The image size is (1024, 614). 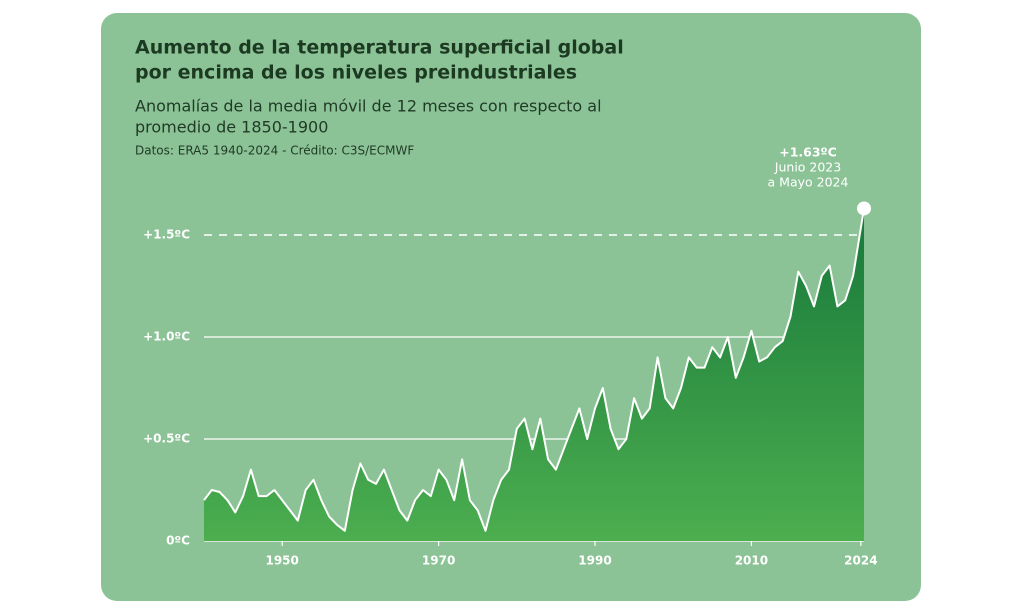 What do you see at coordinates (438, 561) in the screenshot?
I see `x-tick-label: 1970` at bounding box center [438, 561].